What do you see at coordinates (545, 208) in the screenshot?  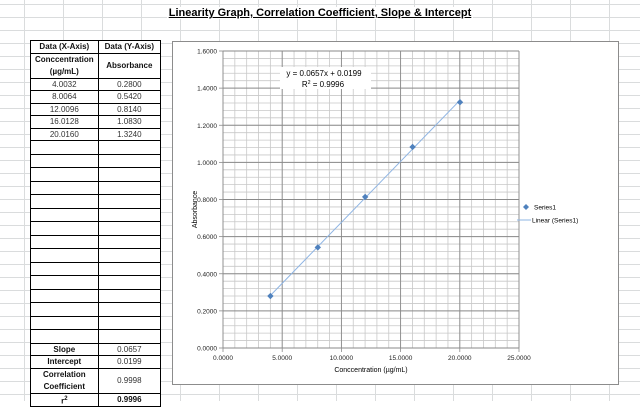 I see `svg-text: Series1` at bounding box center [545, 208].